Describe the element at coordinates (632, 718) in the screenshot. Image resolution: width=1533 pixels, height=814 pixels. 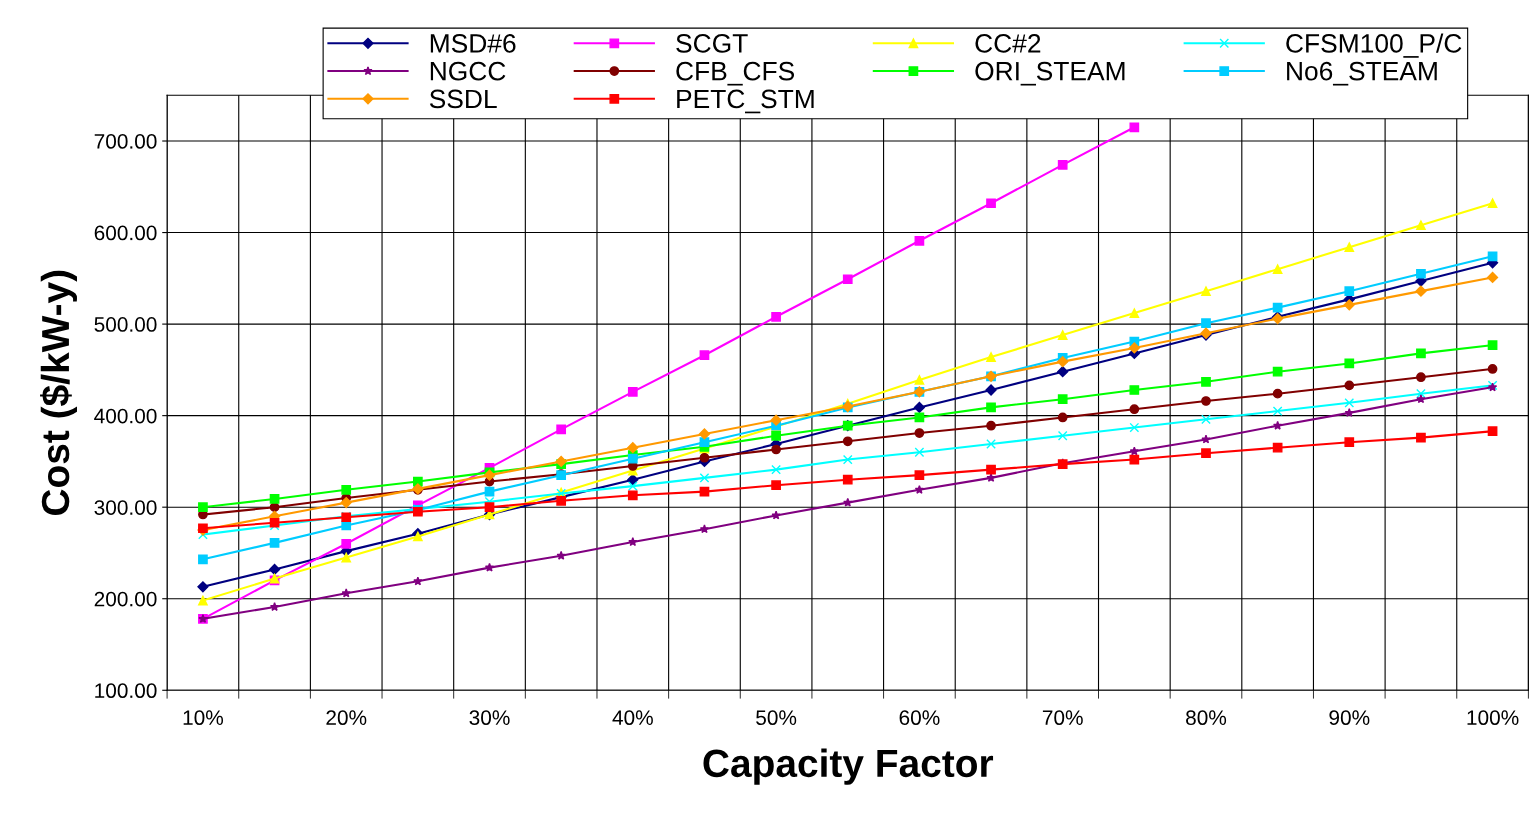
I see `x-tick-label: 40%` at that location.